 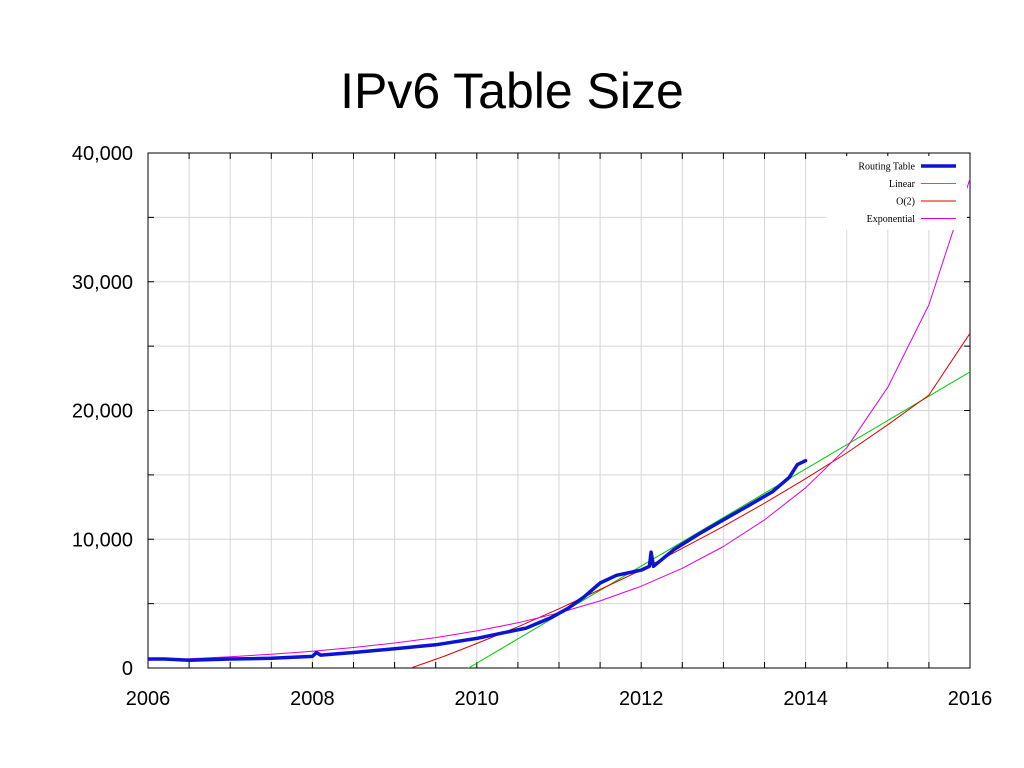 What do you see at coordinates (102, 540) in the screenshot?
I see `y-tick-label: 10,000` at bounding box center [102, 540].